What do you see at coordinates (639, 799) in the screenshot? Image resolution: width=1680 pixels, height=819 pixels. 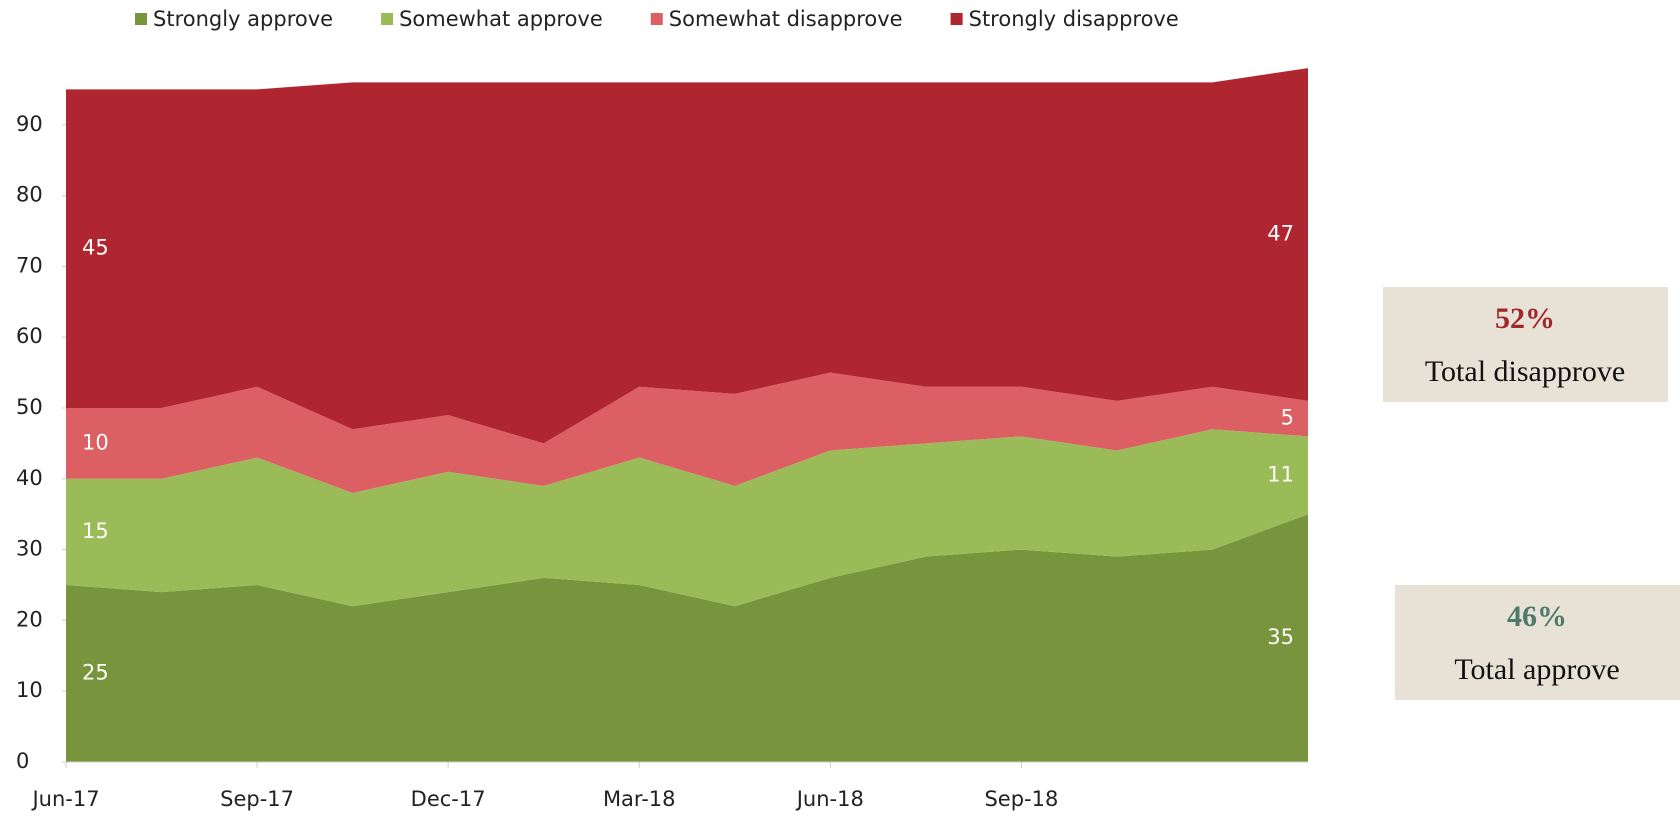 I see `x-tick-label: Mar-18` at bounding box center [639, 799].